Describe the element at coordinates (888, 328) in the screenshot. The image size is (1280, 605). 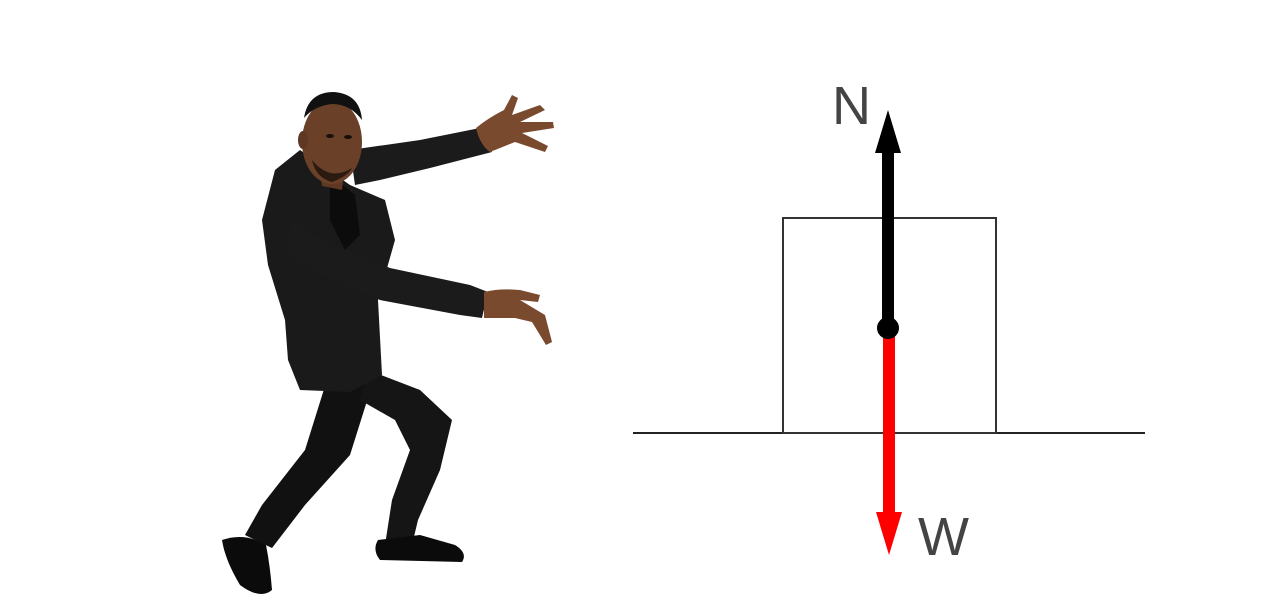
I see `application-point` at that location.